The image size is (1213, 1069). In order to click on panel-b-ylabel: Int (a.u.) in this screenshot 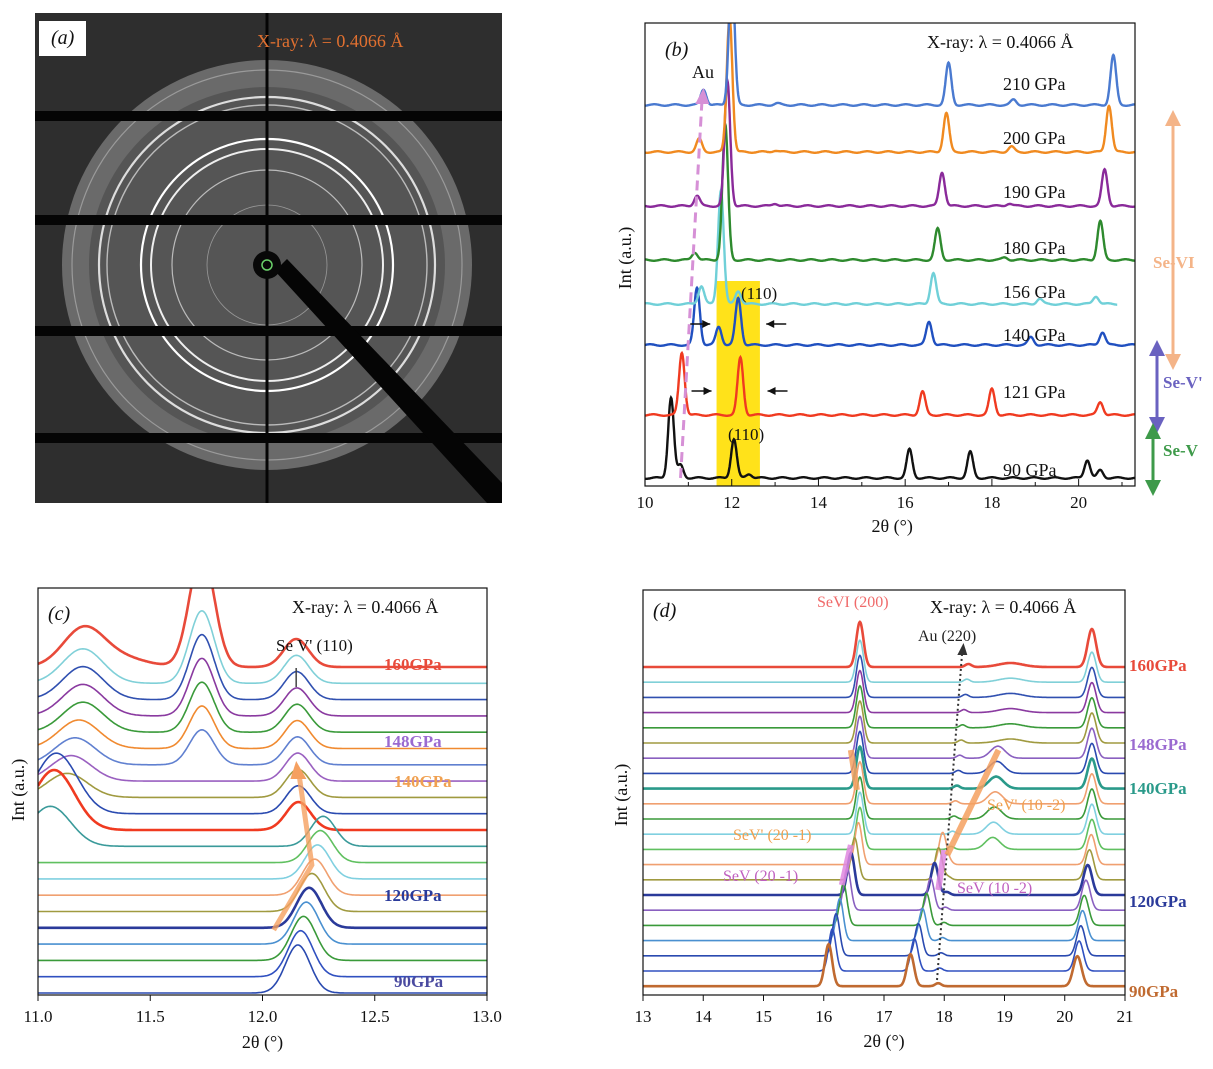, I will do `click(625, 258)`.